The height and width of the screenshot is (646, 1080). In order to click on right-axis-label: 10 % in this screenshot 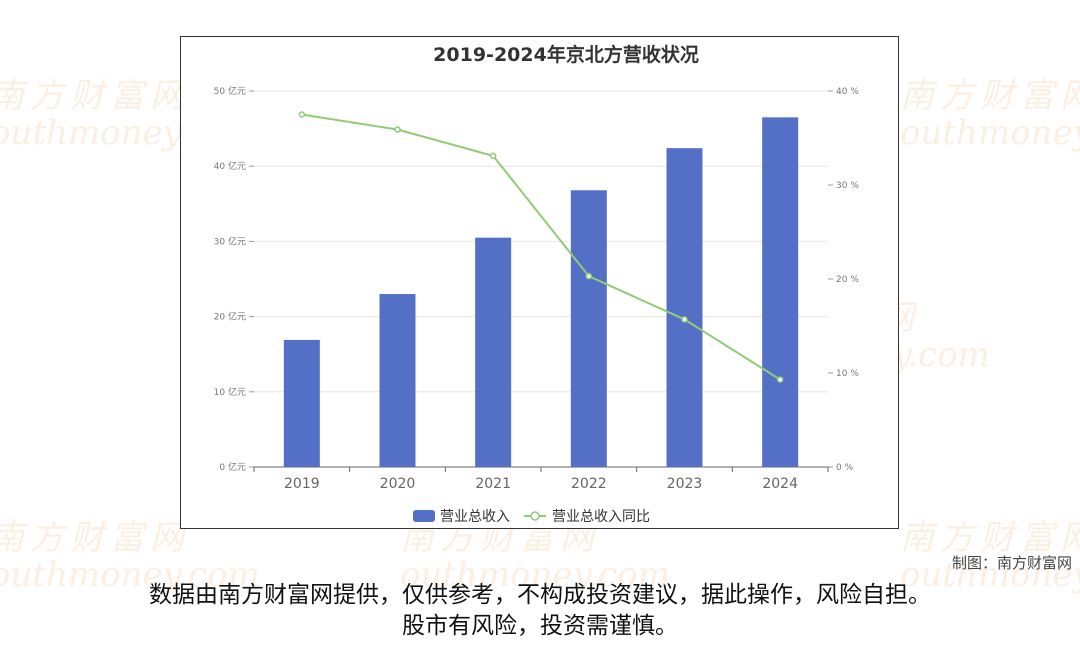, I will do `click(847, 374)`.